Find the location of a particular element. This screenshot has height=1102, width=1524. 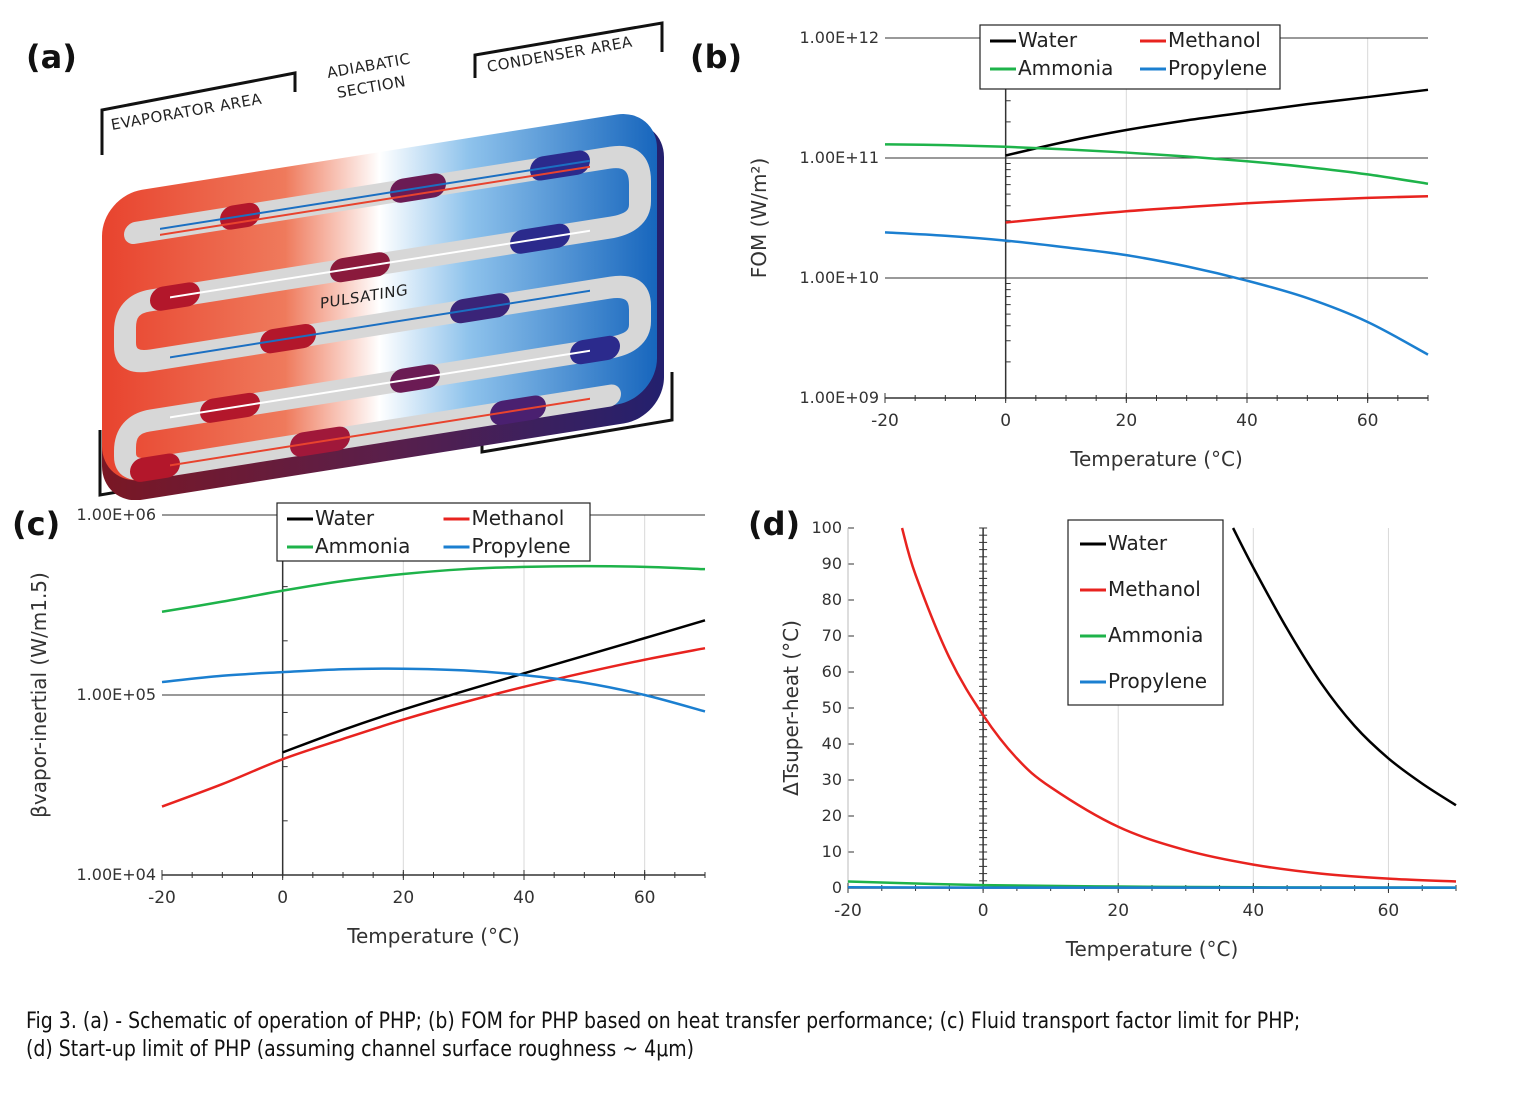

y-tick-label: 1.00E+04 is located at coordinates (117, 874).